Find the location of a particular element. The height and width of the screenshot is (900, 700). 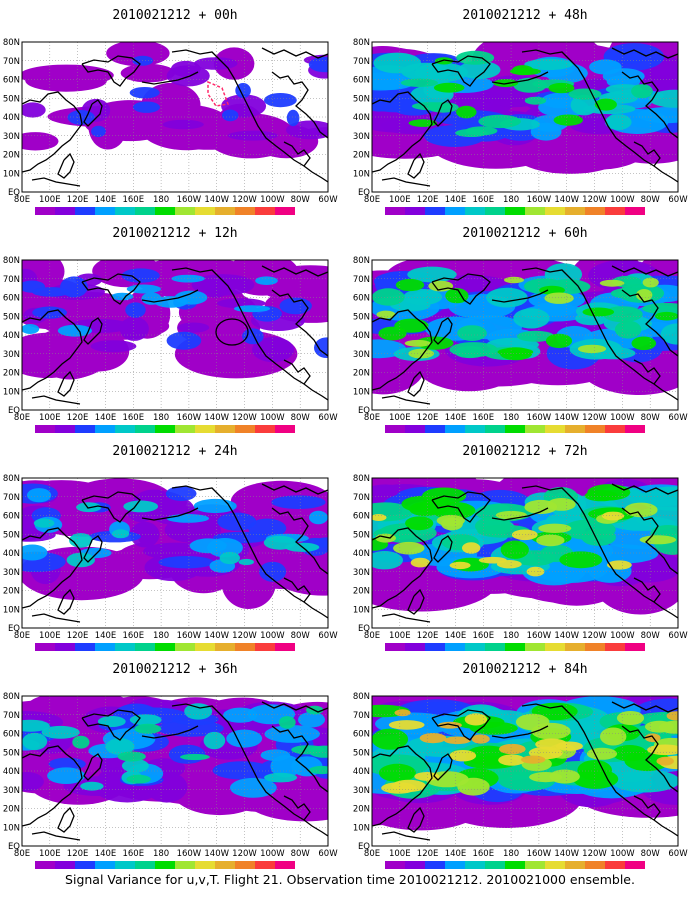

panel-title: 2010021212 + 12h is located at coordinates (175, 233).